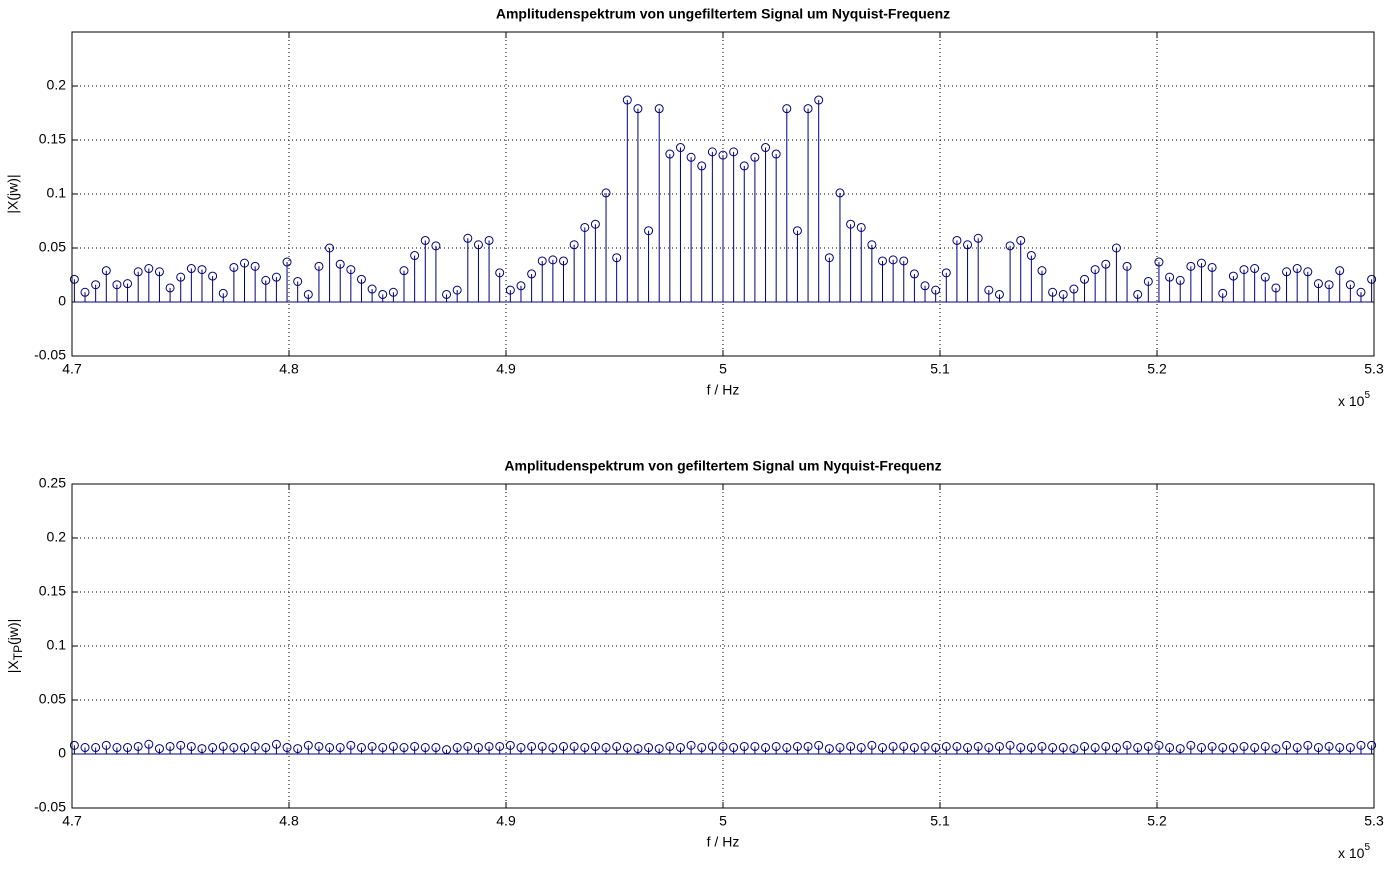  Describe the element at coordinates (940, 821) in the screenshot. I see `x-tick-label: 5.1` at that location.